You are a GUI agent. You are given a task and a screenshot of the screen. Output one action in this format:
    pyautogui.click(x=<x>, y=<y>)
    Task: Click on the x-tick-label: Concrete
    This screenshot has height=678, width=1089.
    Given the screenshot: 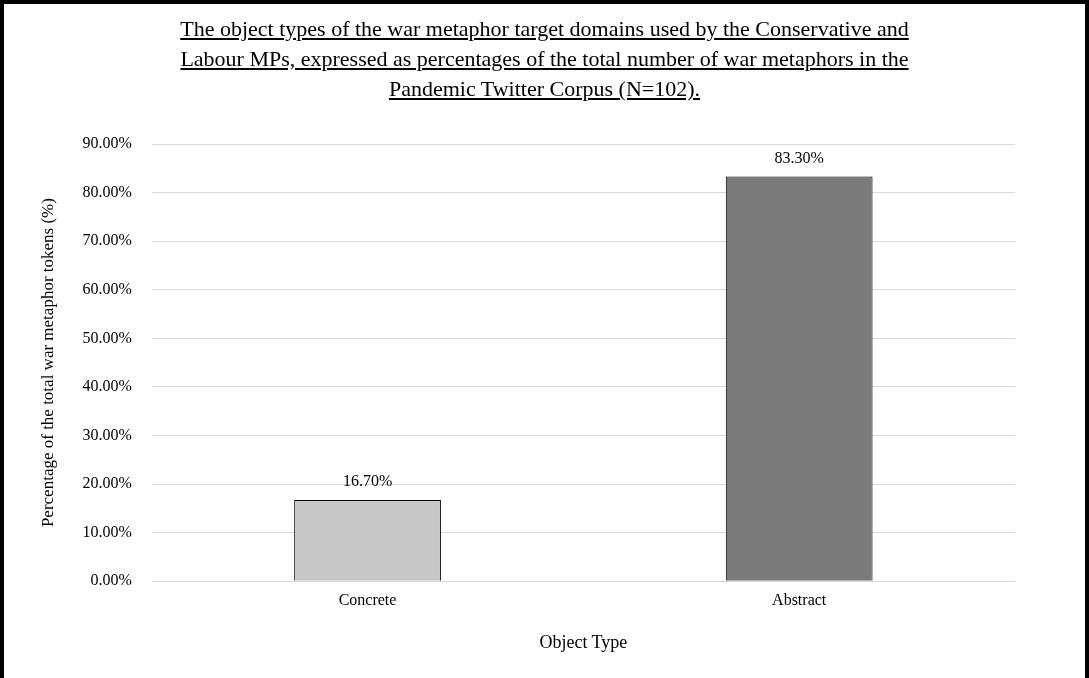 What is the action you would take?
    pyautogui.click(x=367, y=599)
    